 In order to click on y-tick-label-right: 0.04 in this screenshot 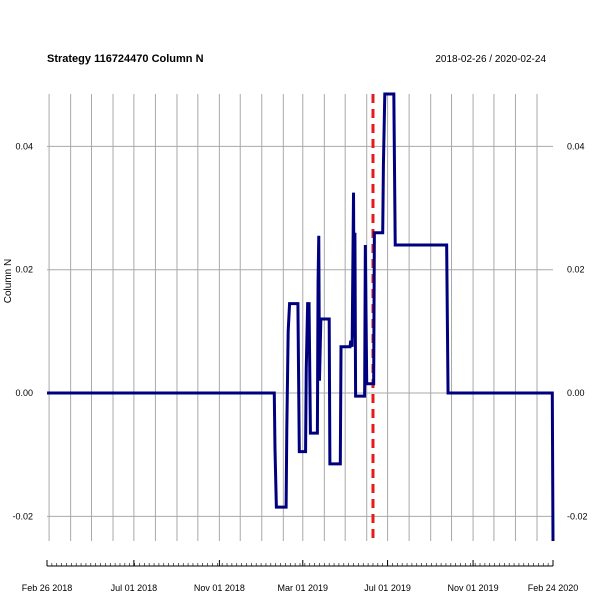, I will do `click(576, 146)`.